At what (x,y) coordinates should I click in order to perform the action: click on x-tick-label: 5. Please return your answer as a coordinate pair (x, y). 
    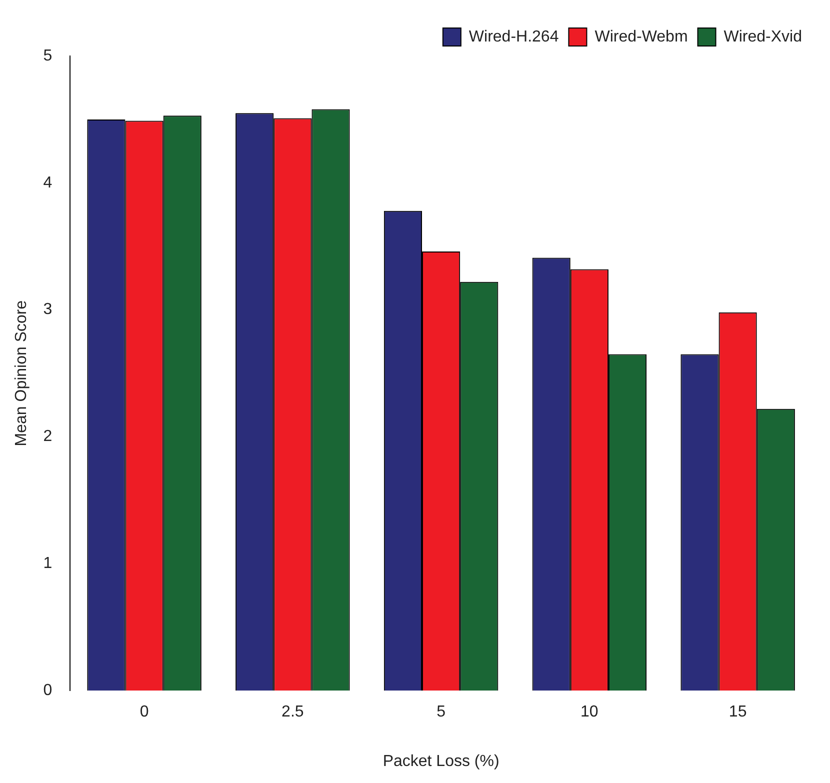
    Looking at the image, I should click on (441, 712).